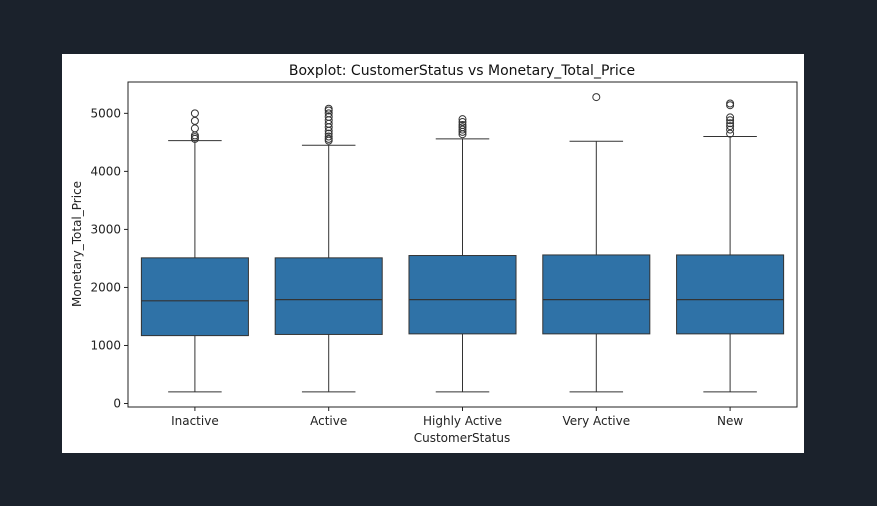 This screenshot has width=877, height=506. I want to click on x-tick-label: Inactive, so click(195, 421).